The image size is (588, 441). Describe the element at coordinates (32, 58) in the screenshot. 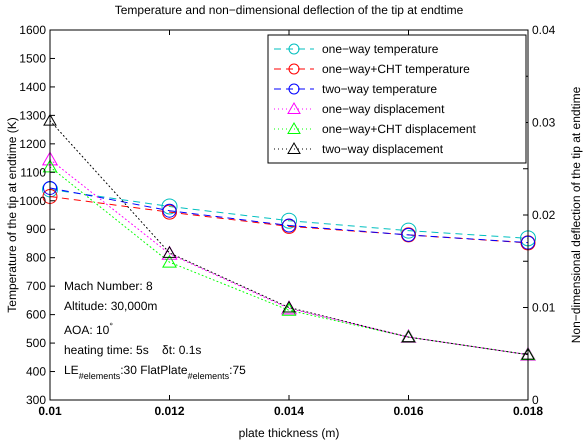

I see `y-tick-label: 1500` at that location.